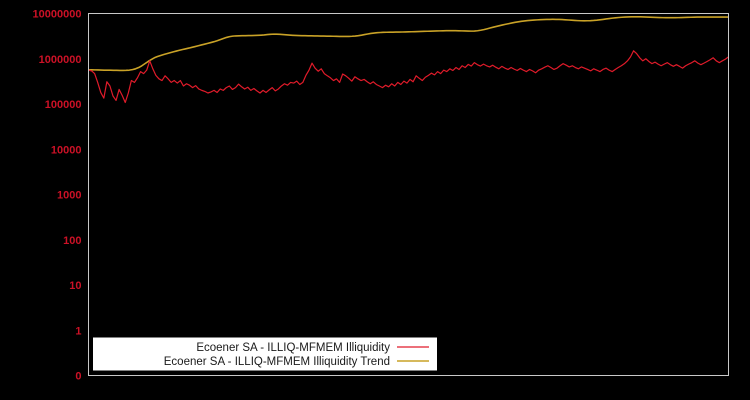 This screenshot has height=400, width=750. What do you see at coordinates (408, 77) in the screenshot?
I see `series-line-illiquidity` at bounding box center [408, 77].